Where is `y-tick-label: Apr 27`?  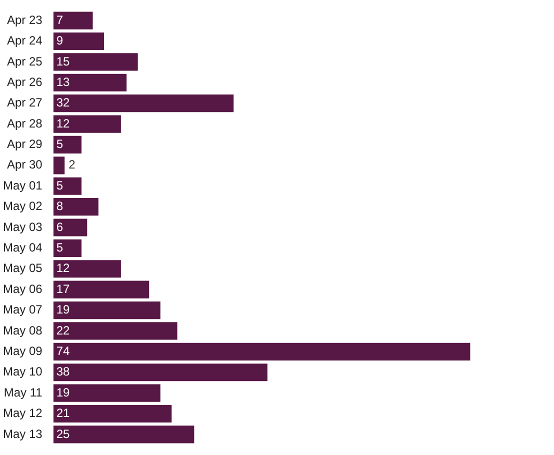
y-tick-label: Apr 27 is located at coordinates (24, 103).